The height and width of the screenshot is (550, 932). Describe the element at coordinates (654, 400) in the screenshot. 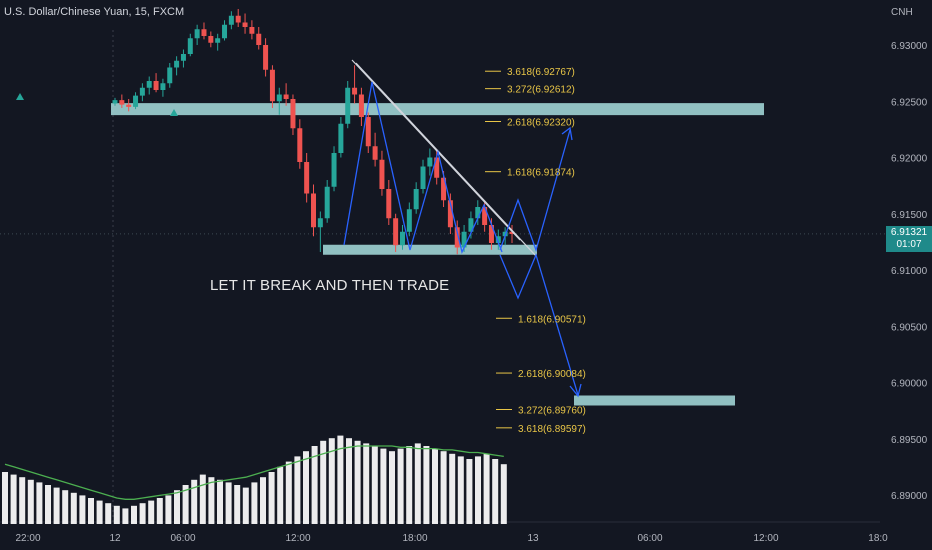

I see `zone-target` at that location.